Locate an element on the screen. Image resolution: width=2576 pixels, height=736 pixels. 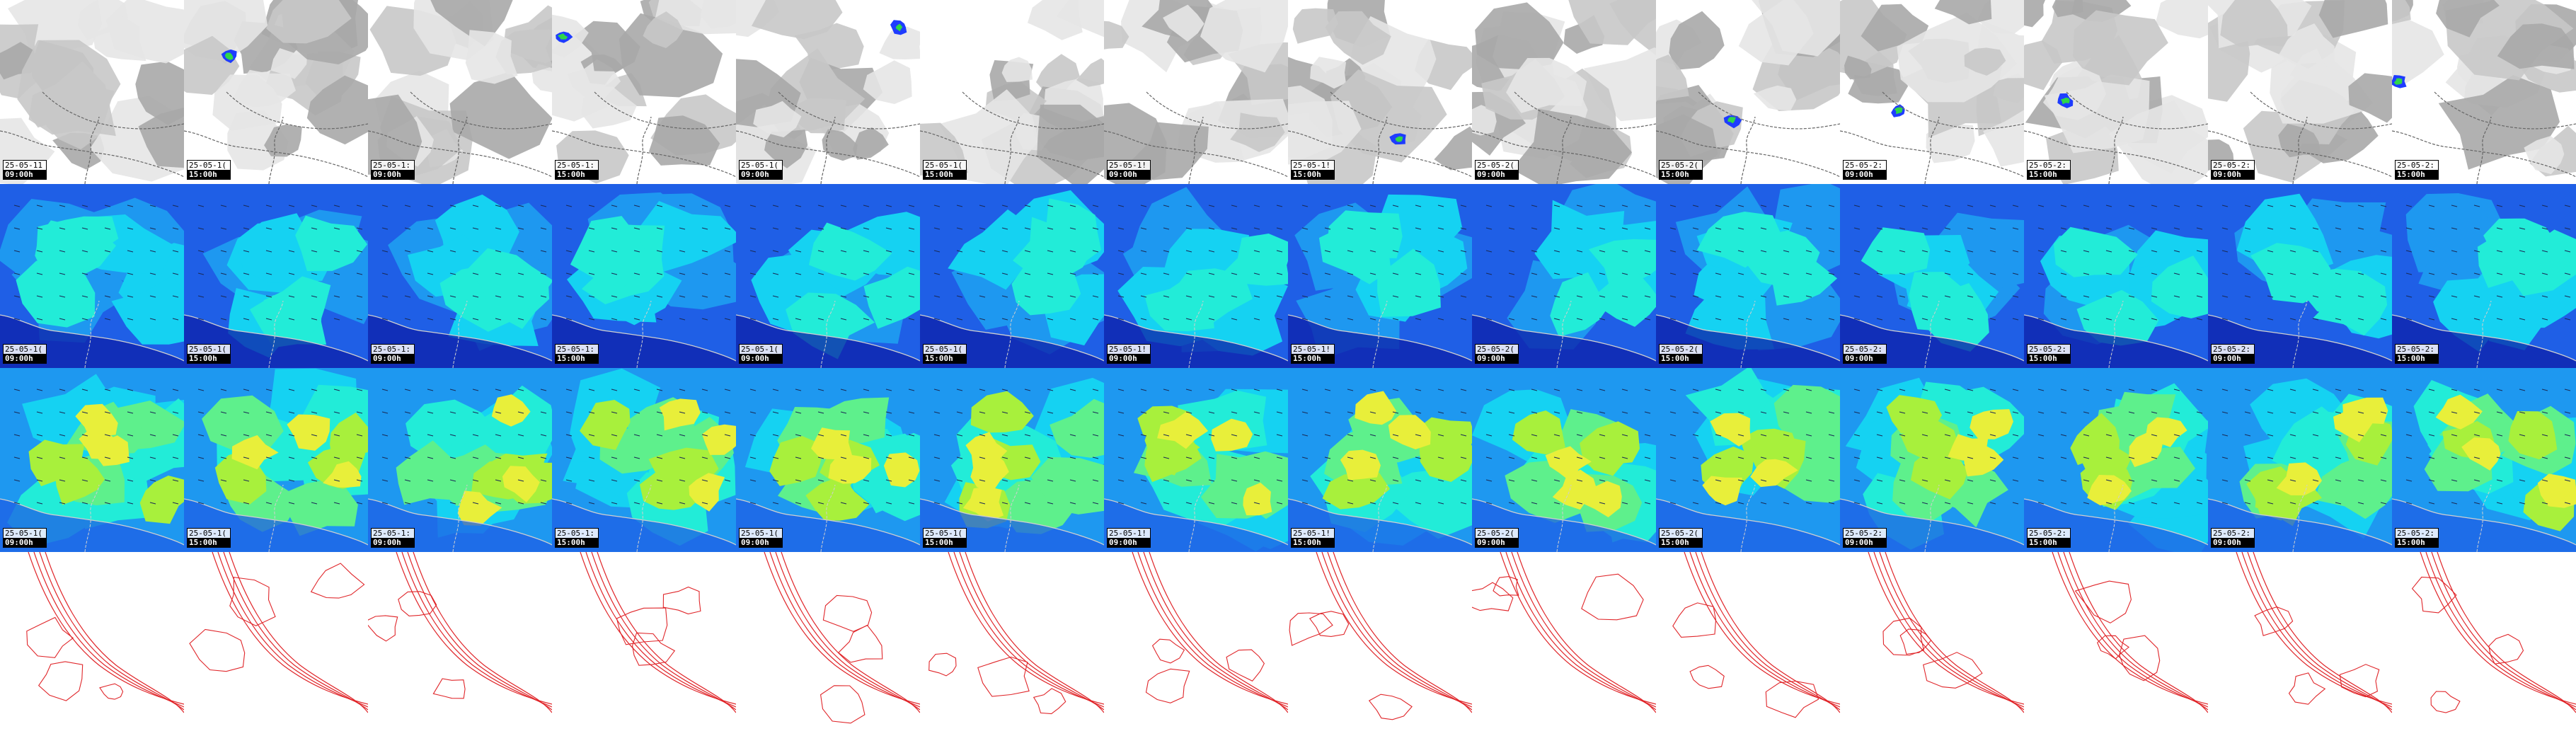
map-panel-wind-cold: 25-05-2(09:00h is located at coordinates (1564, 276).